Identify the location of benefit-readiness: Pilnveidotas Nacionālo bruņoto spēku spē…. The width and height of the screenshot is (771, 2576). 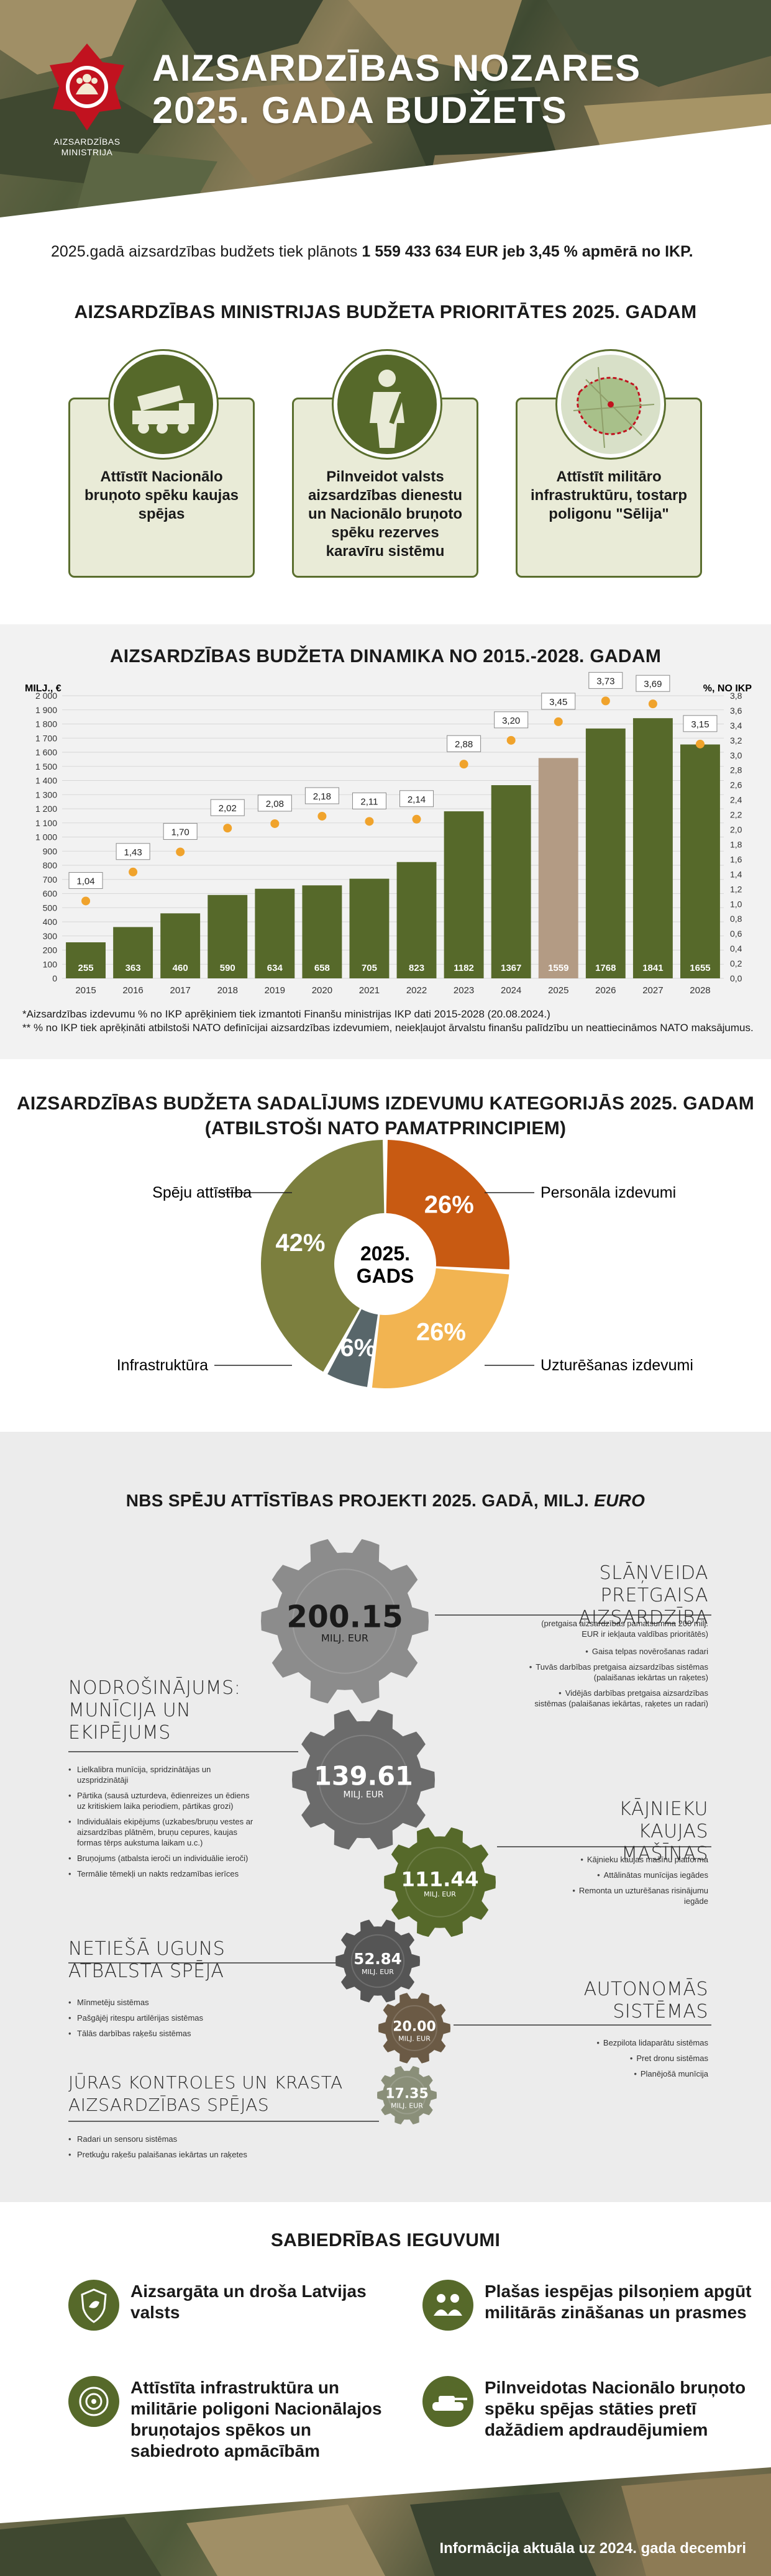
(590, 2410).